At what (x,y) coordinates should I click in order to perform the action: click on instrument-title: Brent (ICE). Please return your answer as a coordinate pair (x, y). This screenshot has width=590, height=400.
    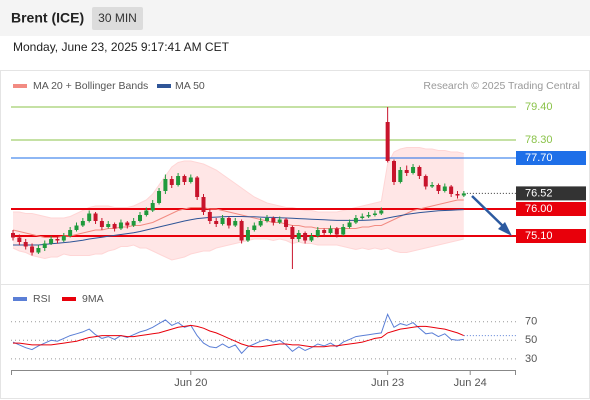
    Looking at the image, I should click on (47, 18).